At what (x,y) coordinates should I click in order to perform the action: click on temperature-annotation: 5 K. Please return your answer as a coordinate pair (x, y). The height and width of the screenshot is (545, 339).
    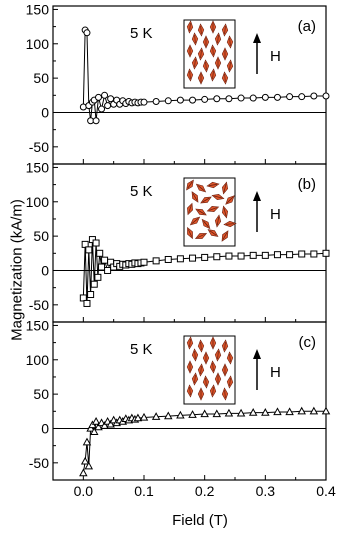
    Looking at the image, I should click on (141, 191).